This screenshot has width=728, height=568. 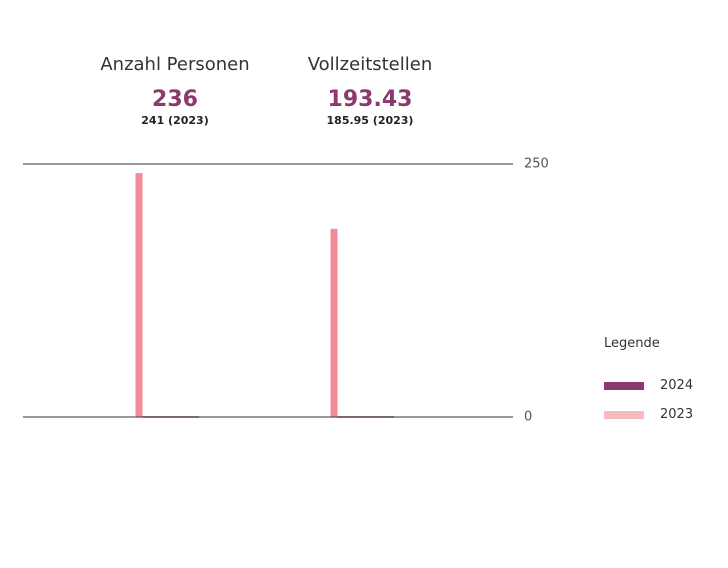 I want to click on kpi-previous-value: 185.95 (2023), so click(x=370, y=120).